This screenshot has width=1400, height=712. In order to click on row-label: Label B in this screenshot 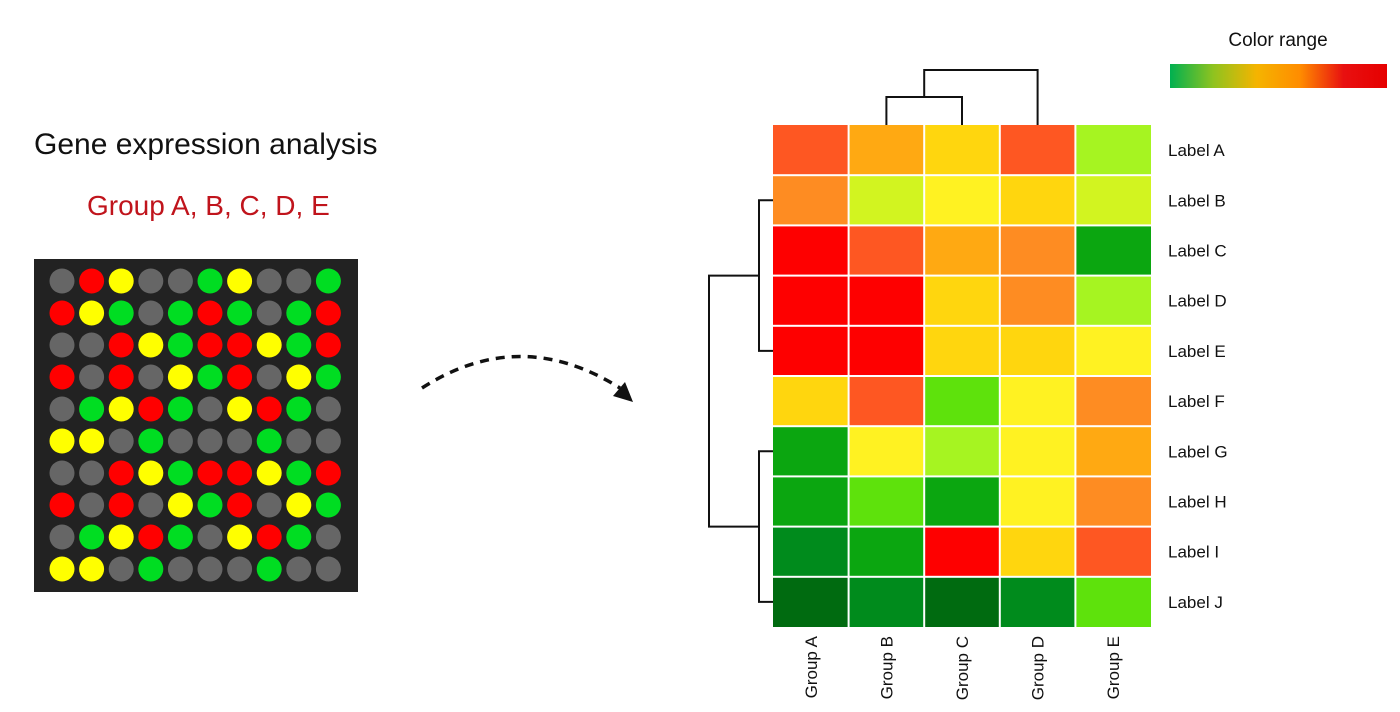, I will do `click(1197, 200)`.